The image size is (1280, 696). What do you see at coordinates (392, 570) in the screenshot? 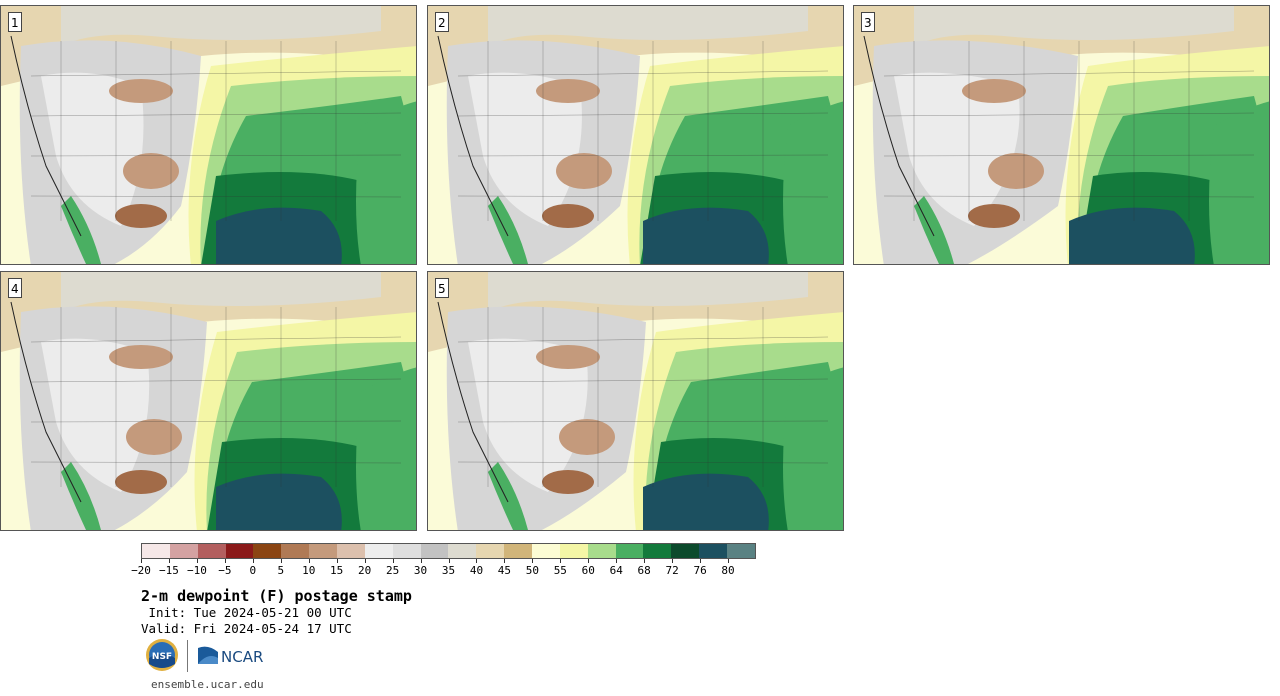
I see `colorbar-tick-label: 25` at bounding box center [392, 570].